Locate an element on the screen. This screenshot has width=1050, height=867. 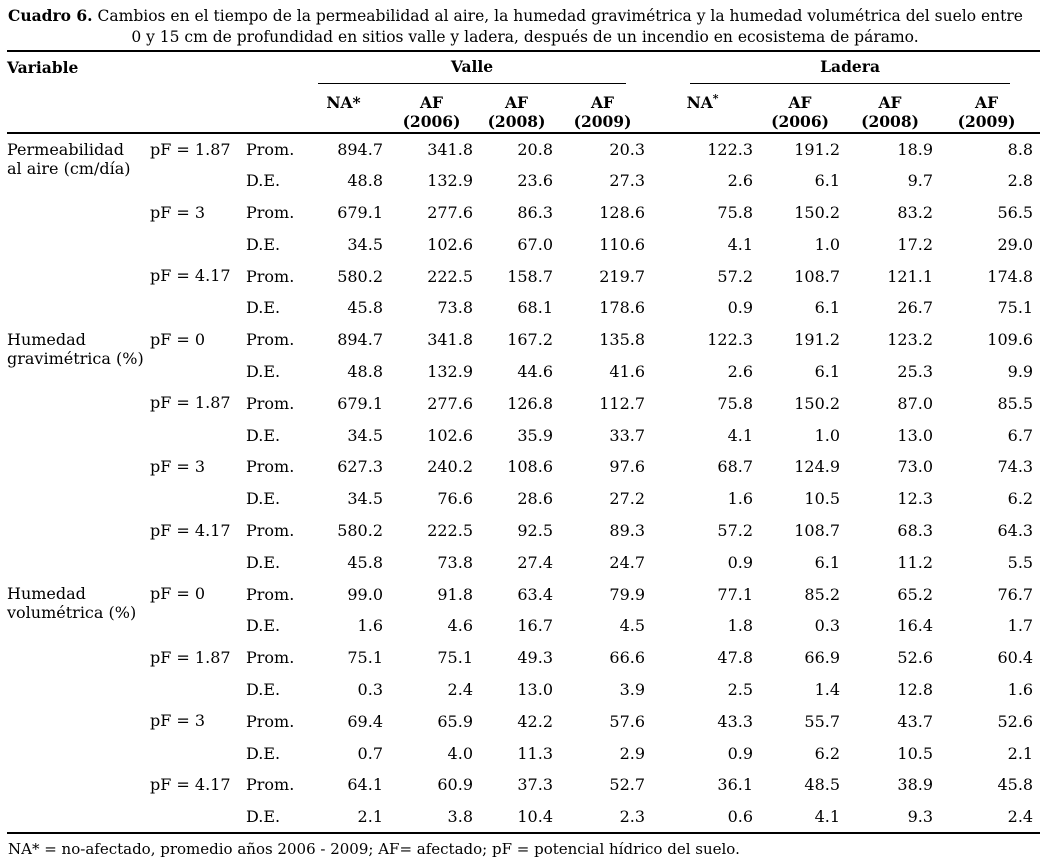
value-cell: 3.9 is located at coordinates (632, 689).